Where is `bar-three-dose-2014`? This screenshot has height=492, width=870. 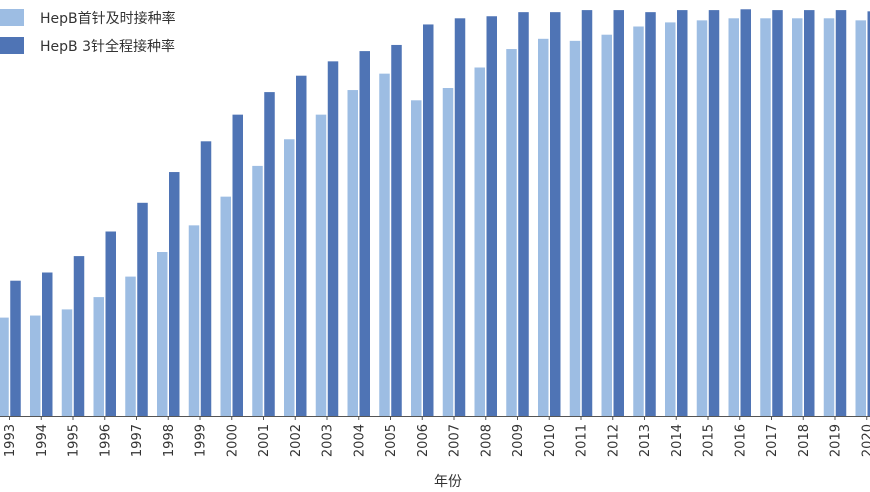 bar-three-dose-2014 is located at coordinates (682, 213).